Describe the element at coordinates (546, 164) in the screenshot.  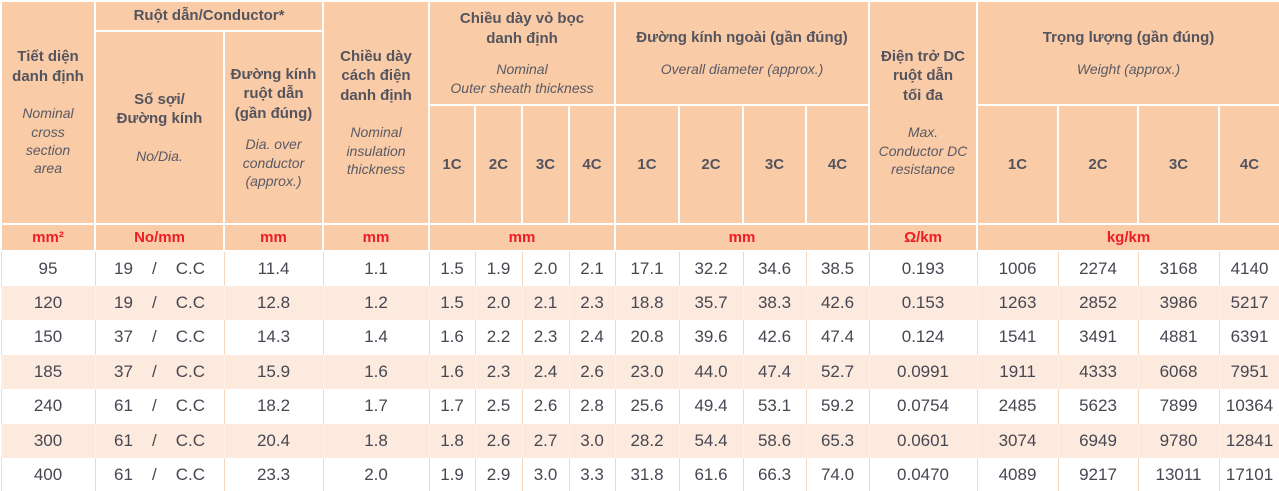
I see `subcol-sheath-3c: 3C` at that location.